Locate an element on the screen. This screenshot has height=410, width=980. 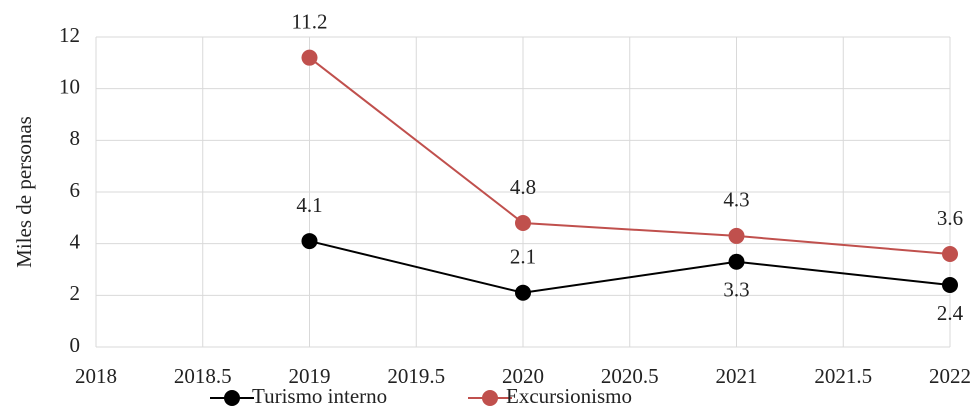
y-tick-label: 10 is located at coordinates (69, 86).